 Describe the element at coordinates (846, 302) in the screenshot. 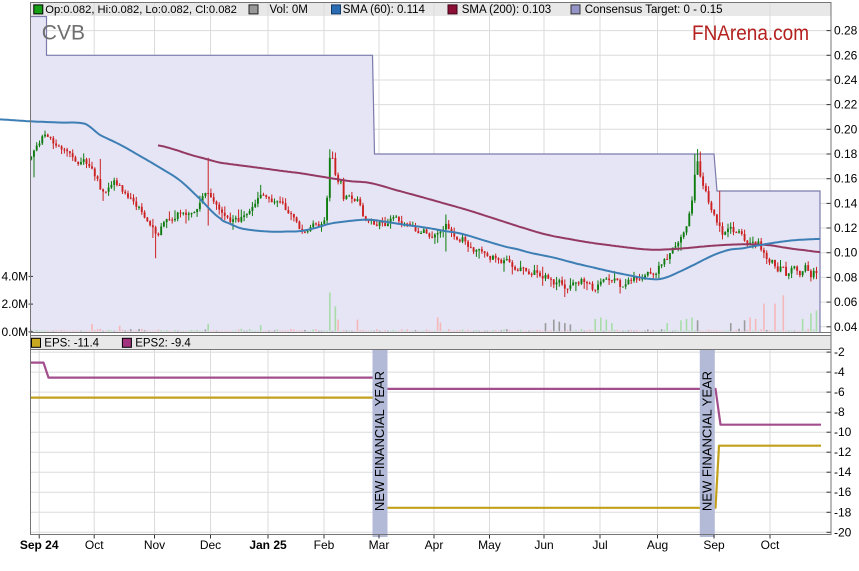

I see `svg-text: 0.06` at that location.